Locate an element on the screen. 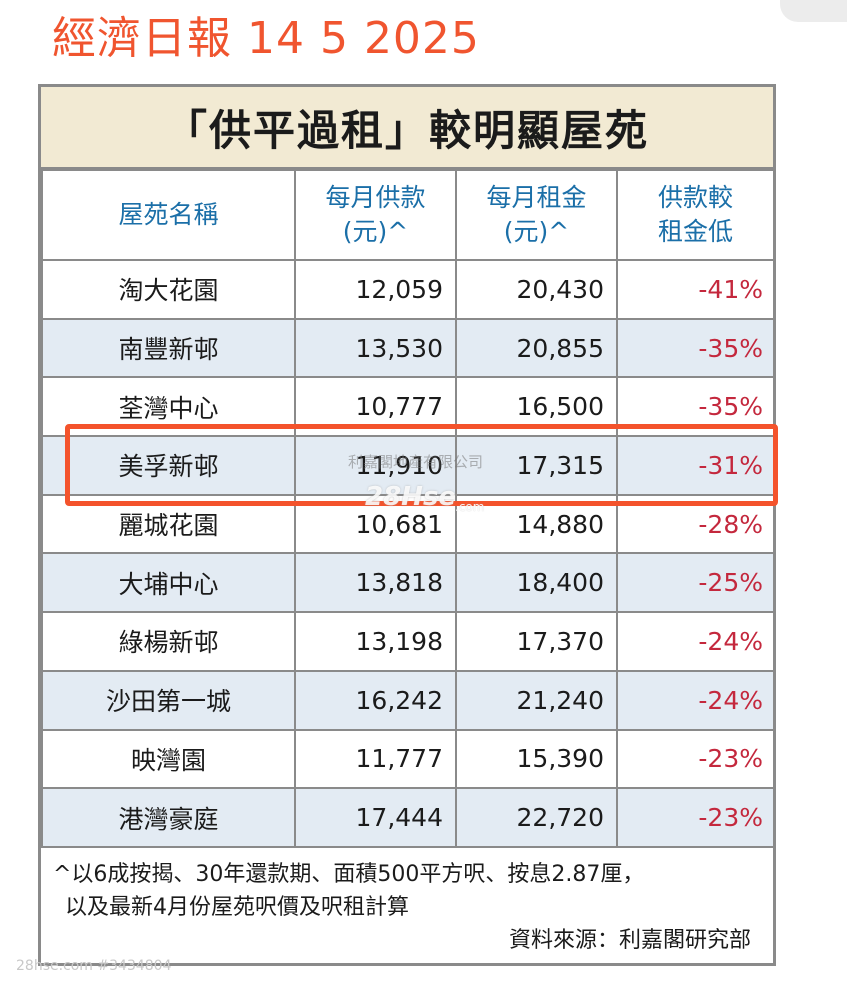  table-row: 淘大花園 12,059 20,430 -41% is located at coordinates (408, 289).